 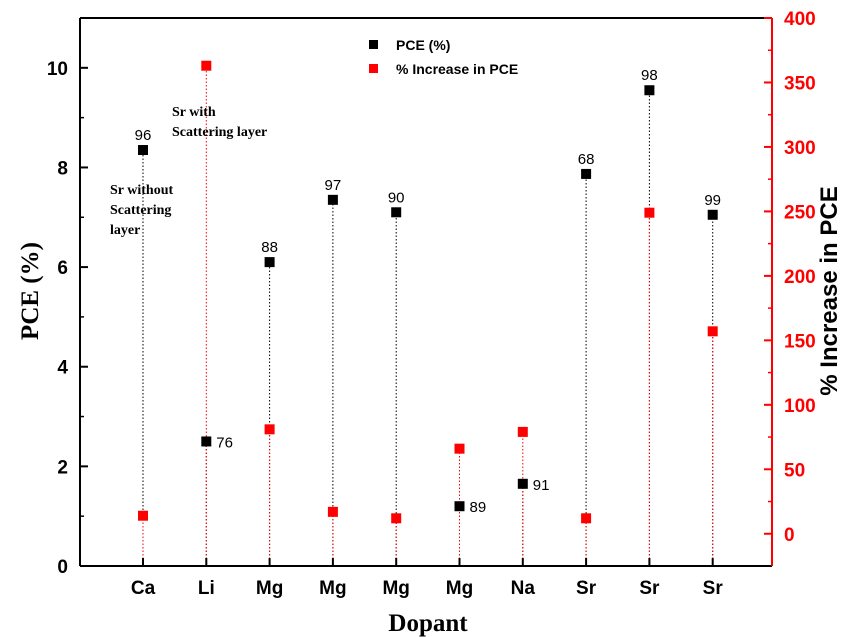 What do you see at coordinates (373, 44) in the screenshot?
I see `legend-marker-pce` at bounding box center [373, 44].